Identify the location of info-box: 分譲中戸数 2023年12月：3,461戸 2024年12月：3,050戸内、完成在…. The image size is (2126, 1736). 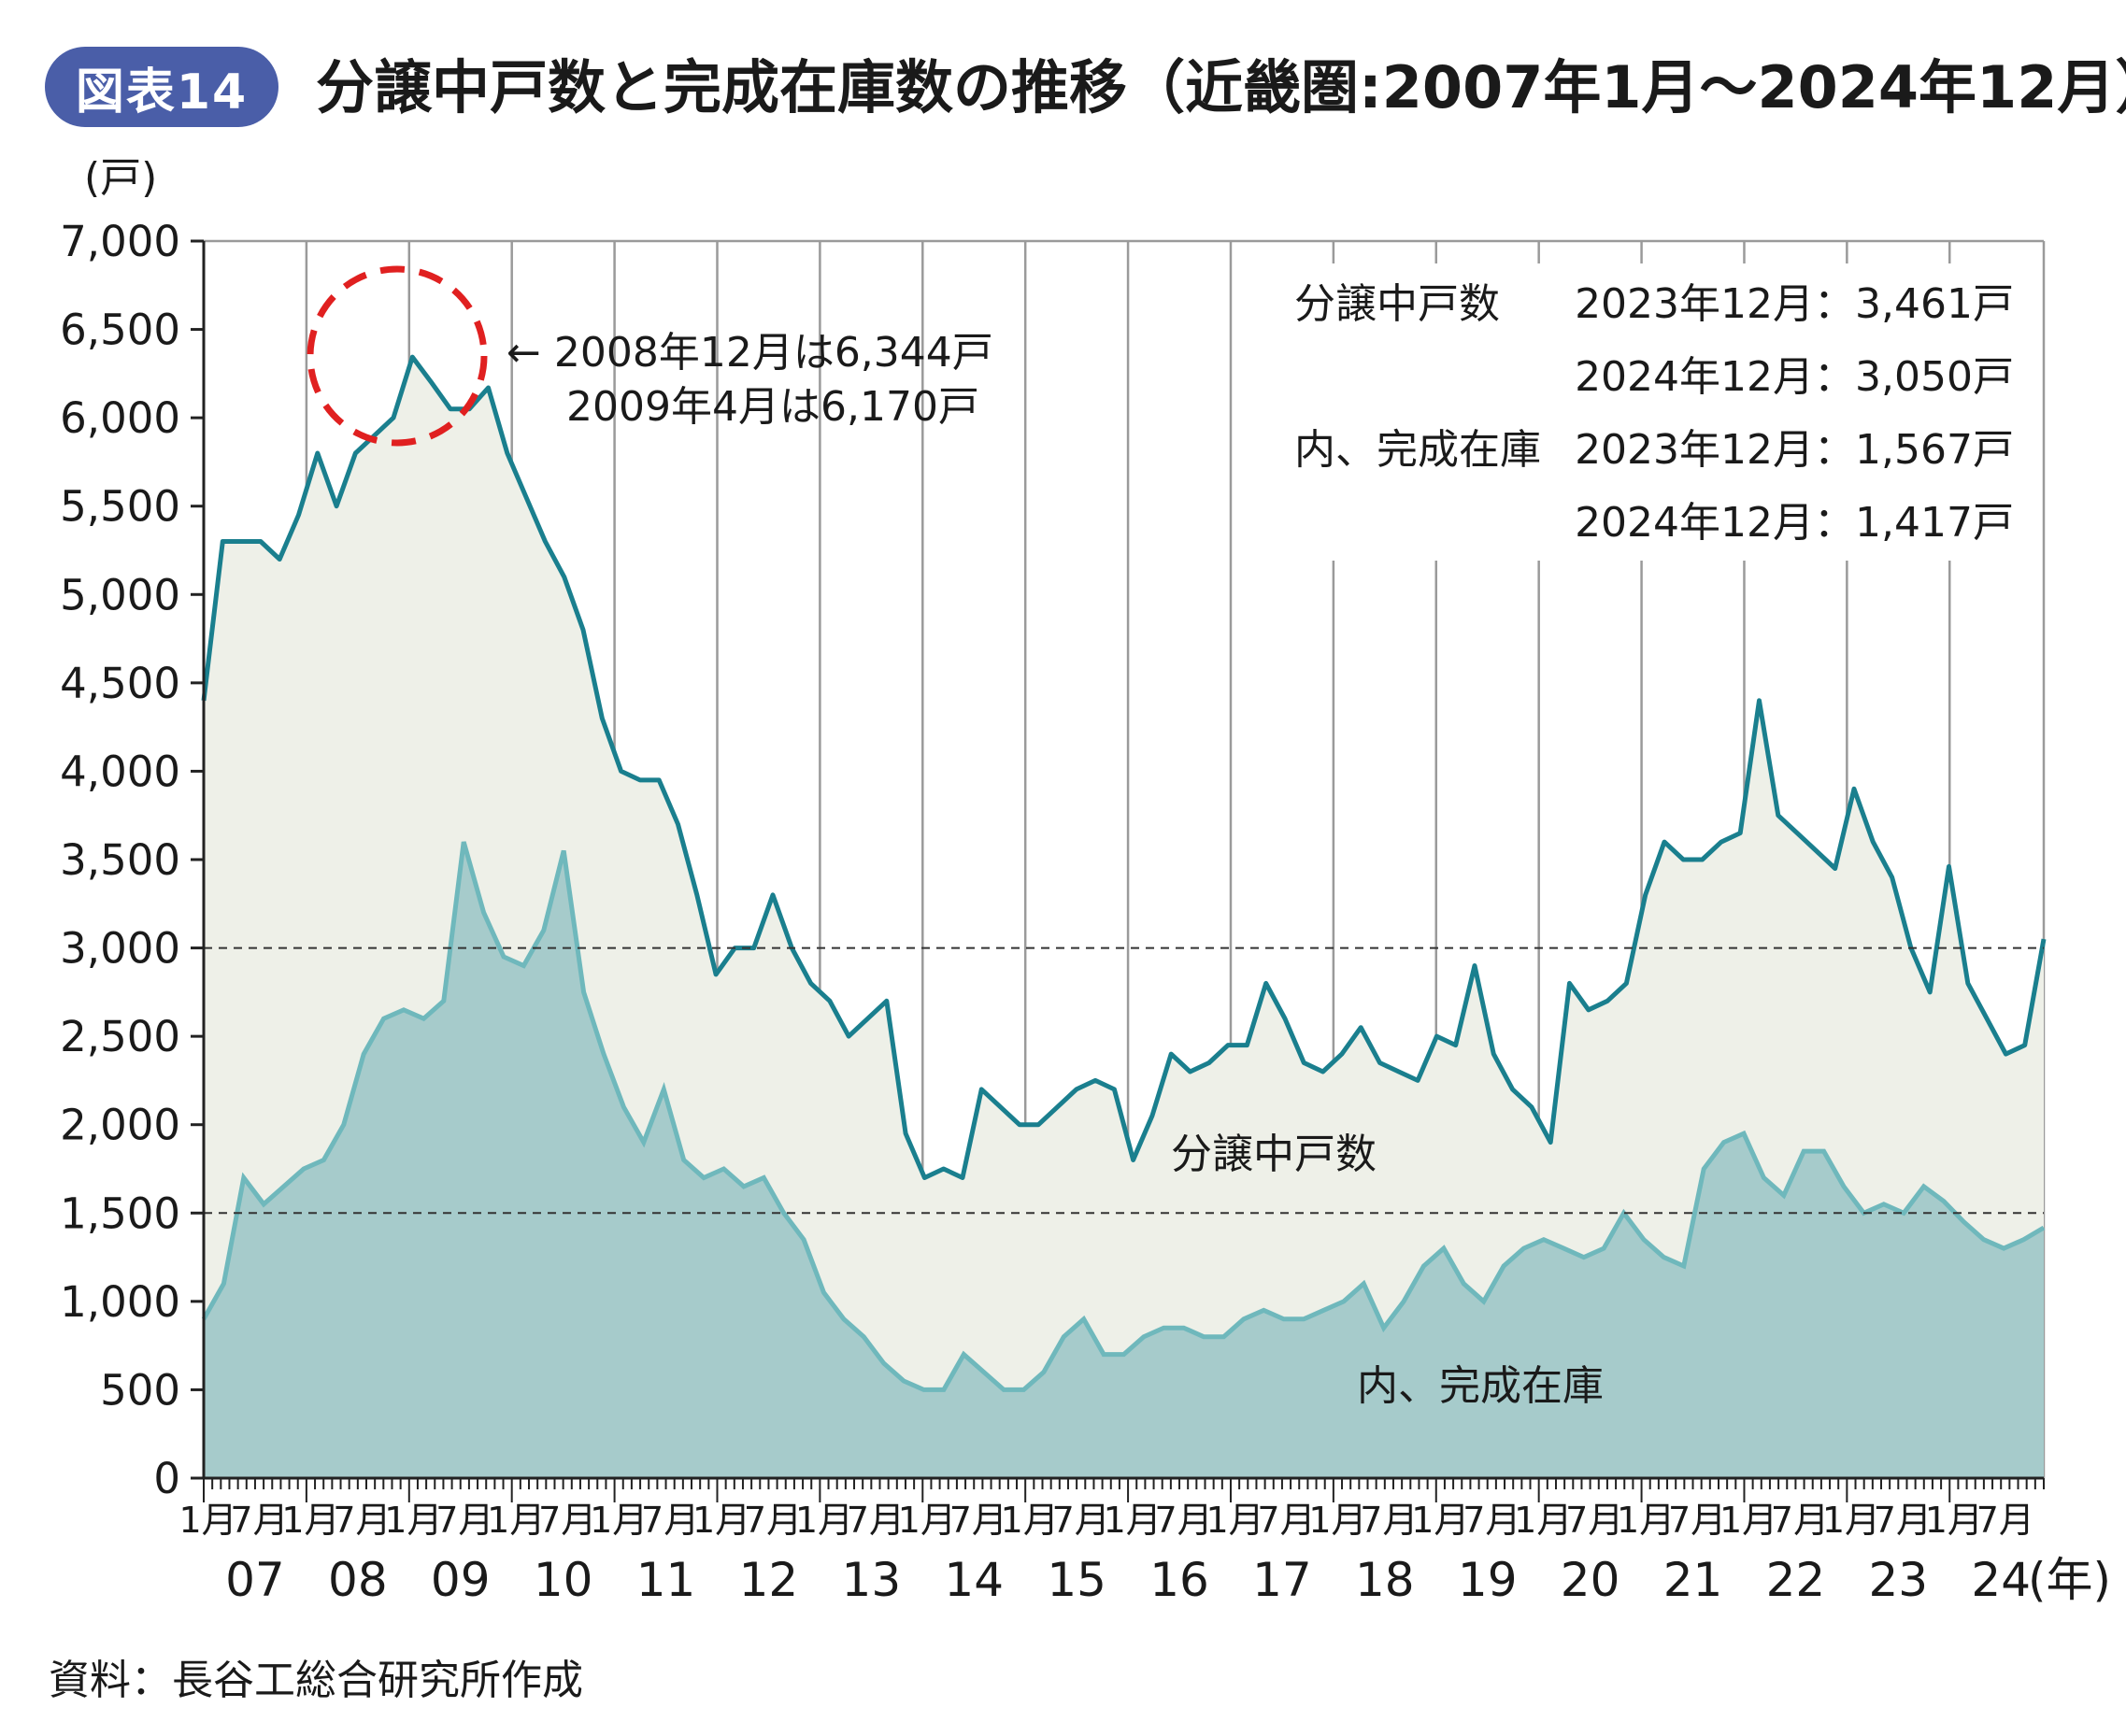
(1652, 412).